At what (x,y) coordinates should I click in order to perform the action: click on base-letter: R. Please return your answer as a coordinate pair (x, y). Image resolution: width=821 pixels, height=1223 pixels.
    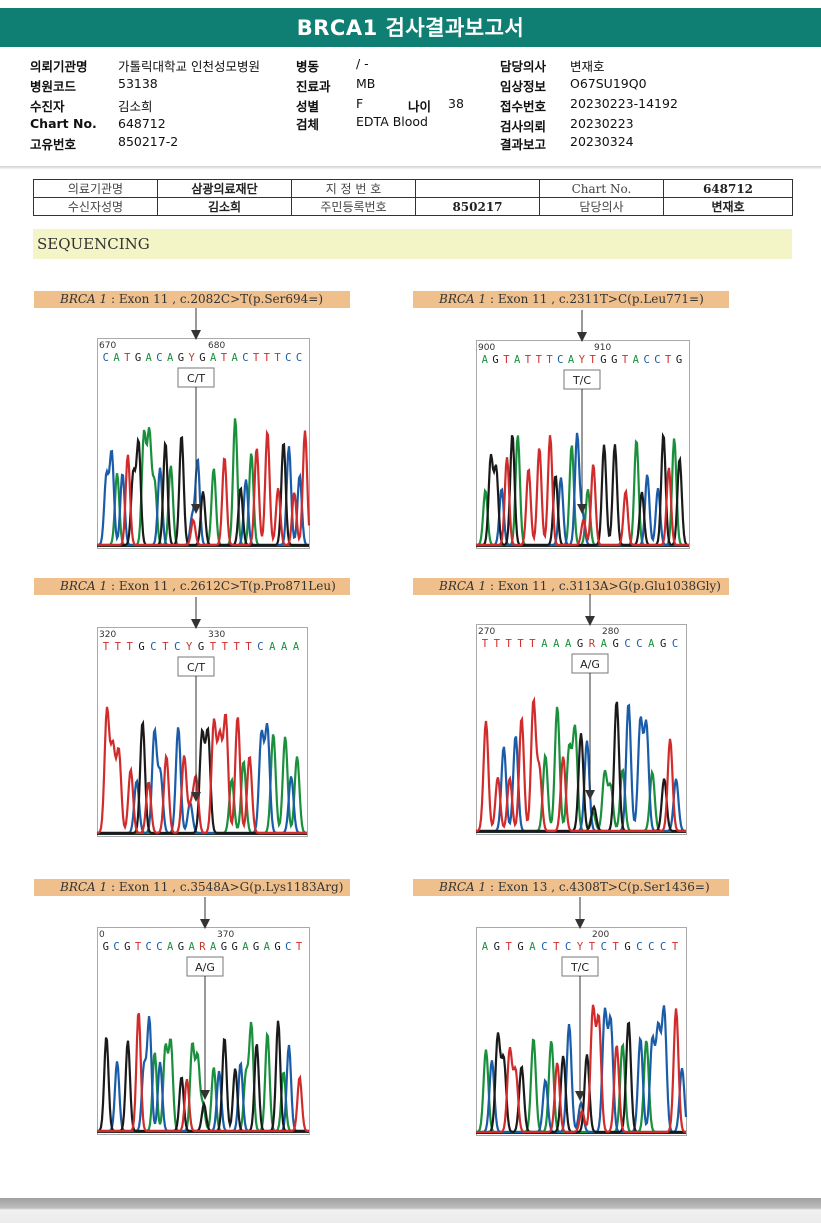
    Looking at the image, I should click on (202, 947).